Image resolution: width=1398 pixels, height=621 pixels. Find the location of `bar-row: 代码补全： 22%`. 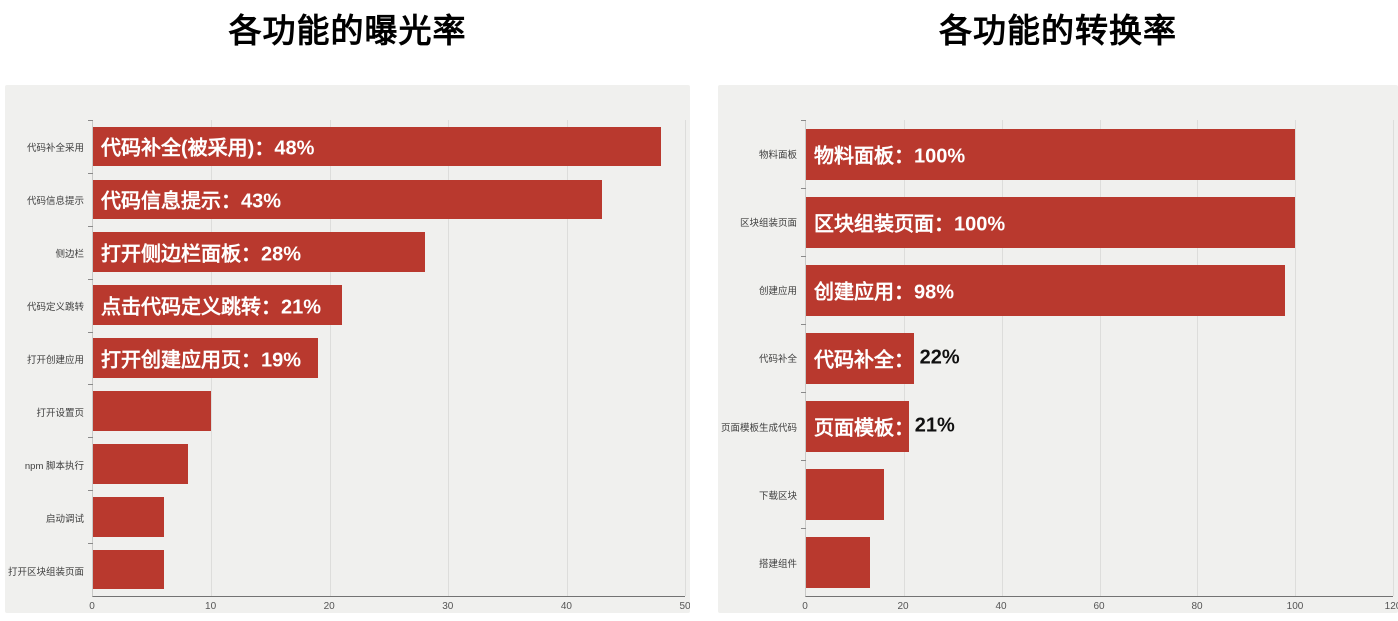

bar-row: 代码补全： 22% is located at coordinates (1097, 358).